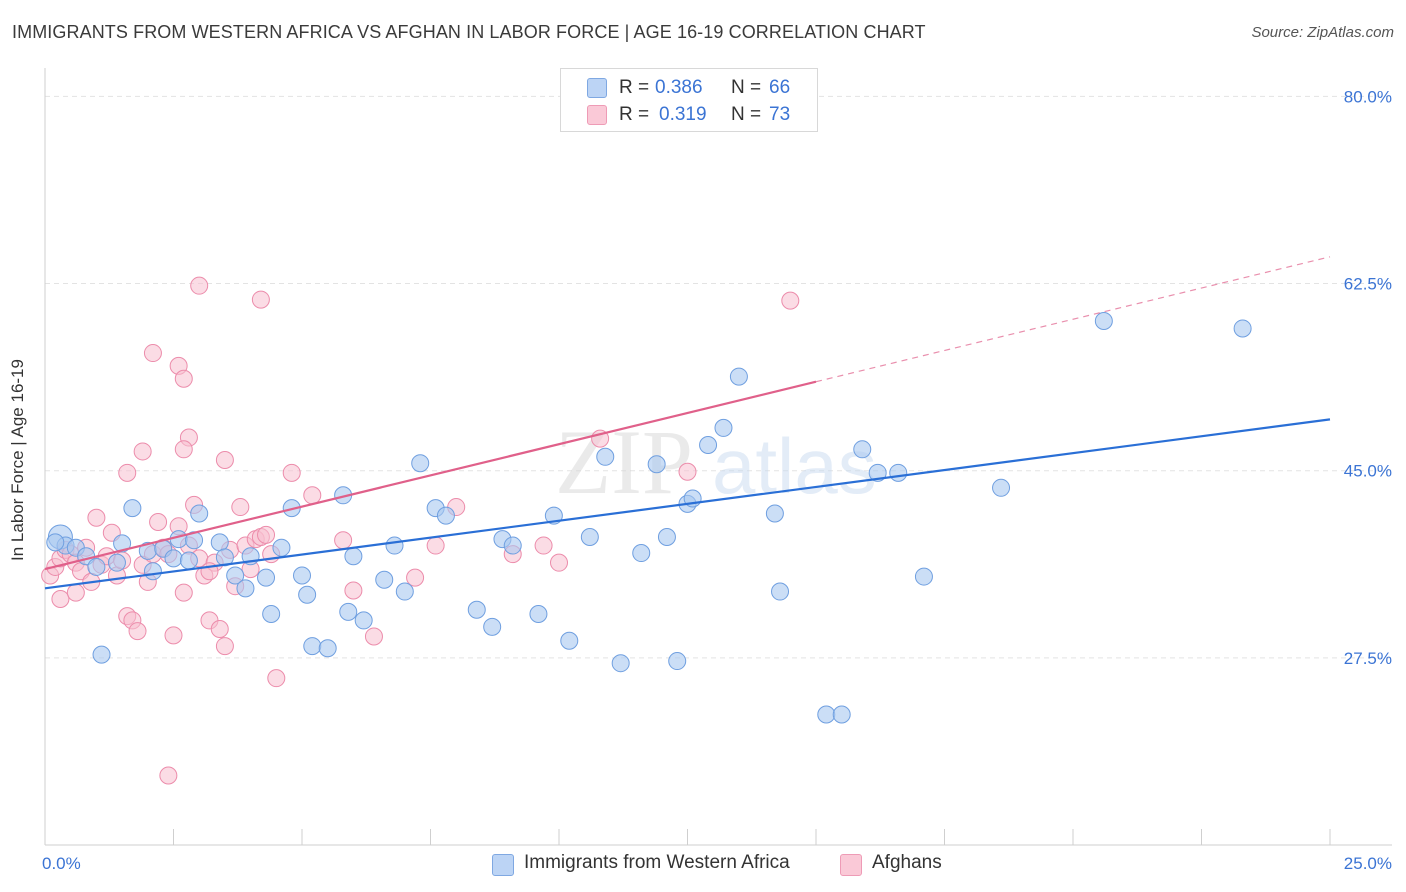 The width and height of the screenshot is (1406, 892). What do you see at coordinates (780, 87) in the screenshot?
I see `legend-n-value: 66` at bounding box center [780, 87].